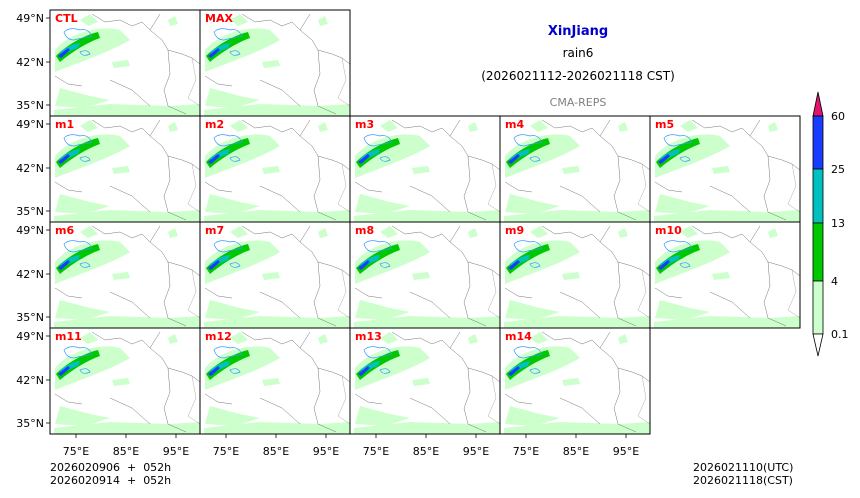 The width and height of the screenshot is (860, 498). Describe the element at coordinates (125, 275) in the screenshot. I see `panel-m6: m6` at that location.